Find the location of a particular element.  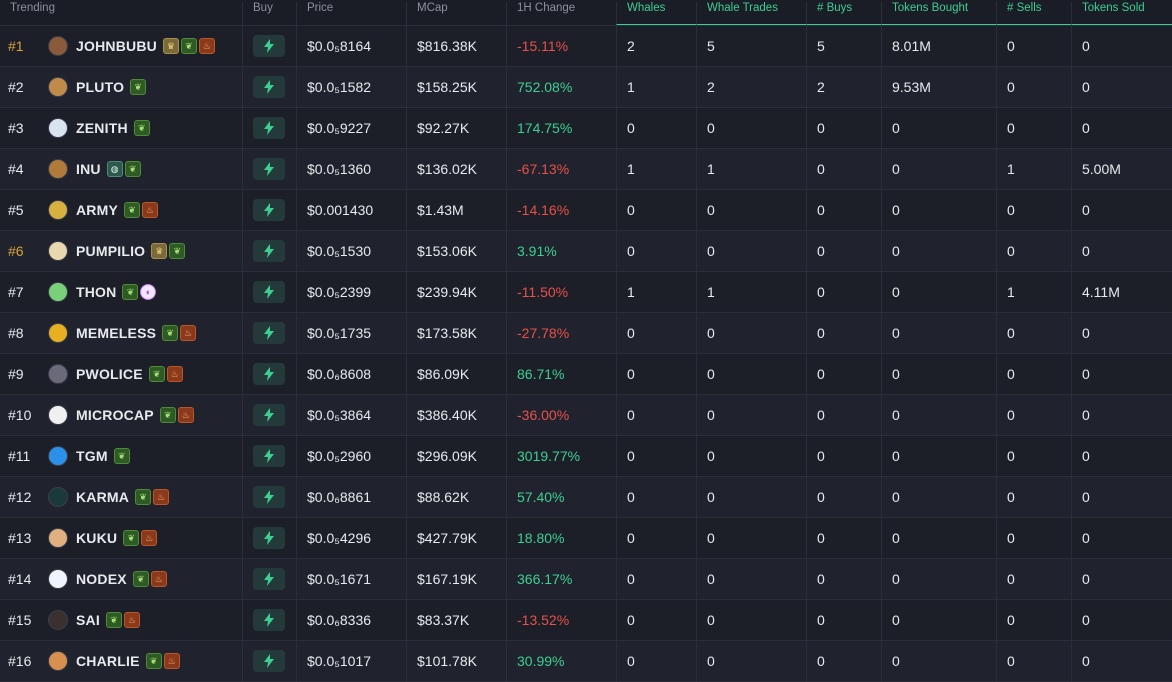

token-name: PLUTO is located at coordinates (100, 87).